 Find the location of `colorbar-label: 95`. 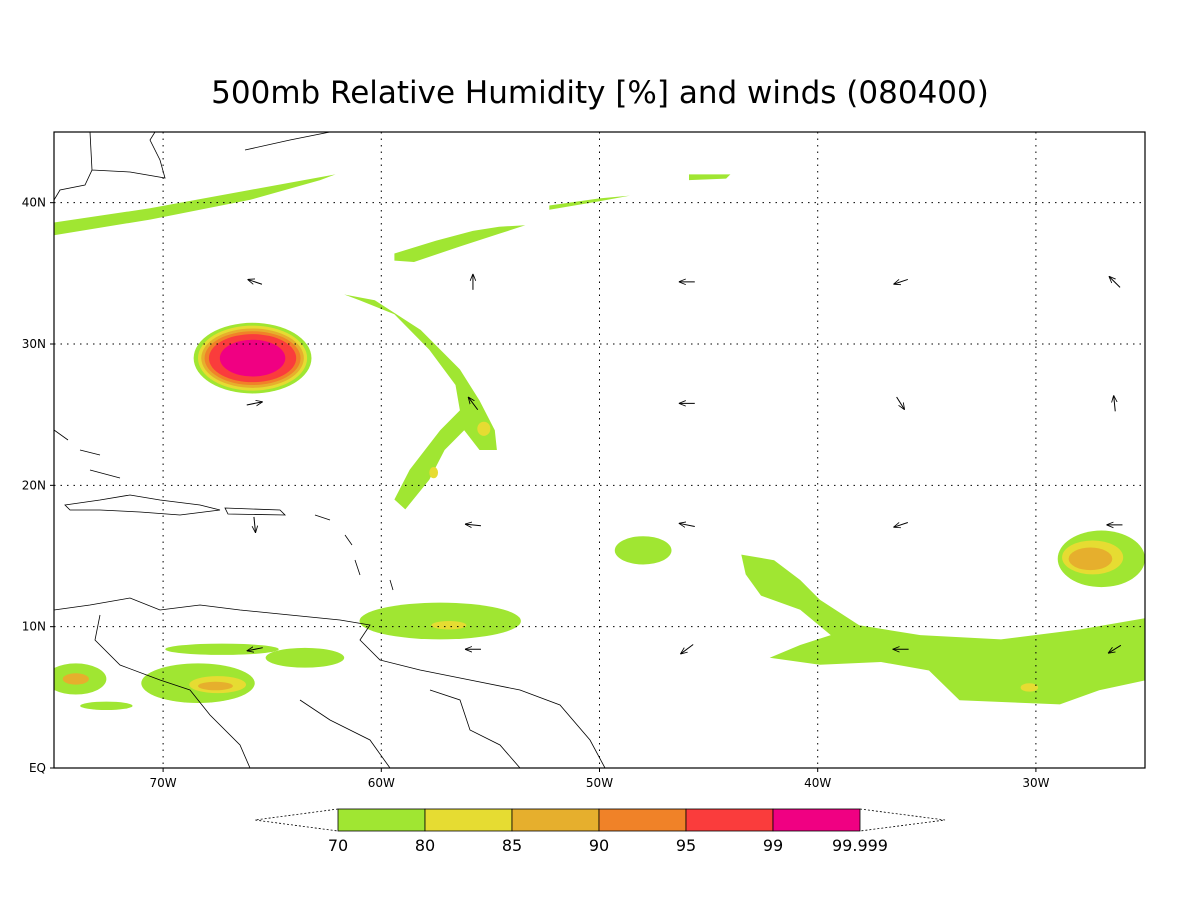

colorbar-label: 95 is located at coordinates (686, 845).